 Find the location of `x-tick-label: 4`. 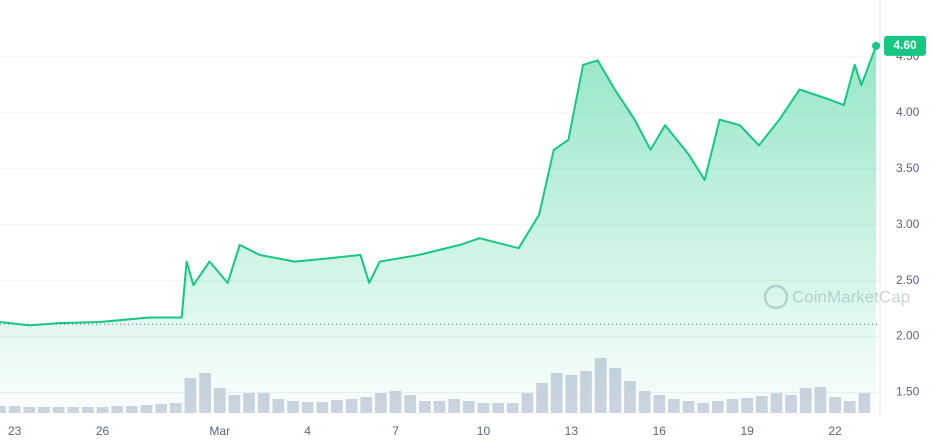

x-tick-label: 4 is located at coordinates (307, 431).